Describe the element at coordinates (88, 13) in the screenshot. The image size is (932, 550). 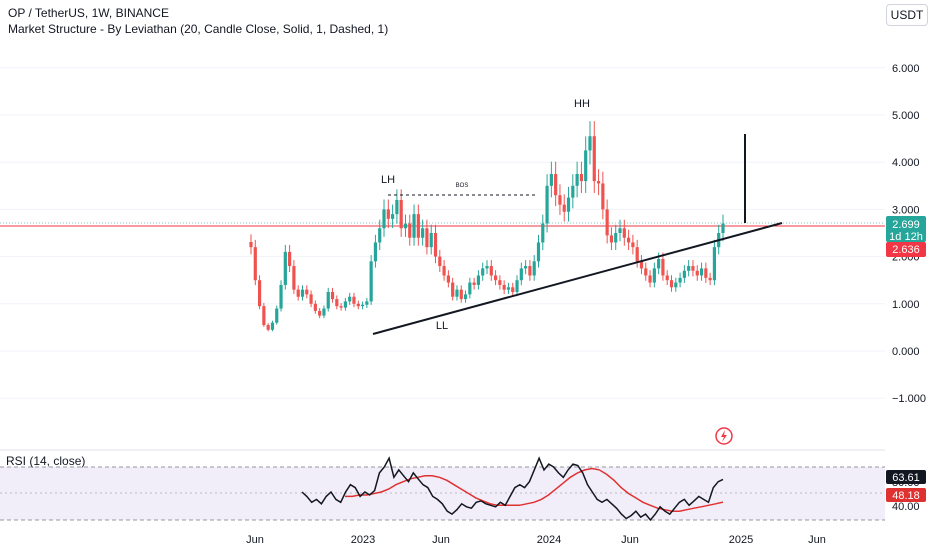
I see `symbol-title: OP / TetherUS, 1W, BINANCE` at that location.